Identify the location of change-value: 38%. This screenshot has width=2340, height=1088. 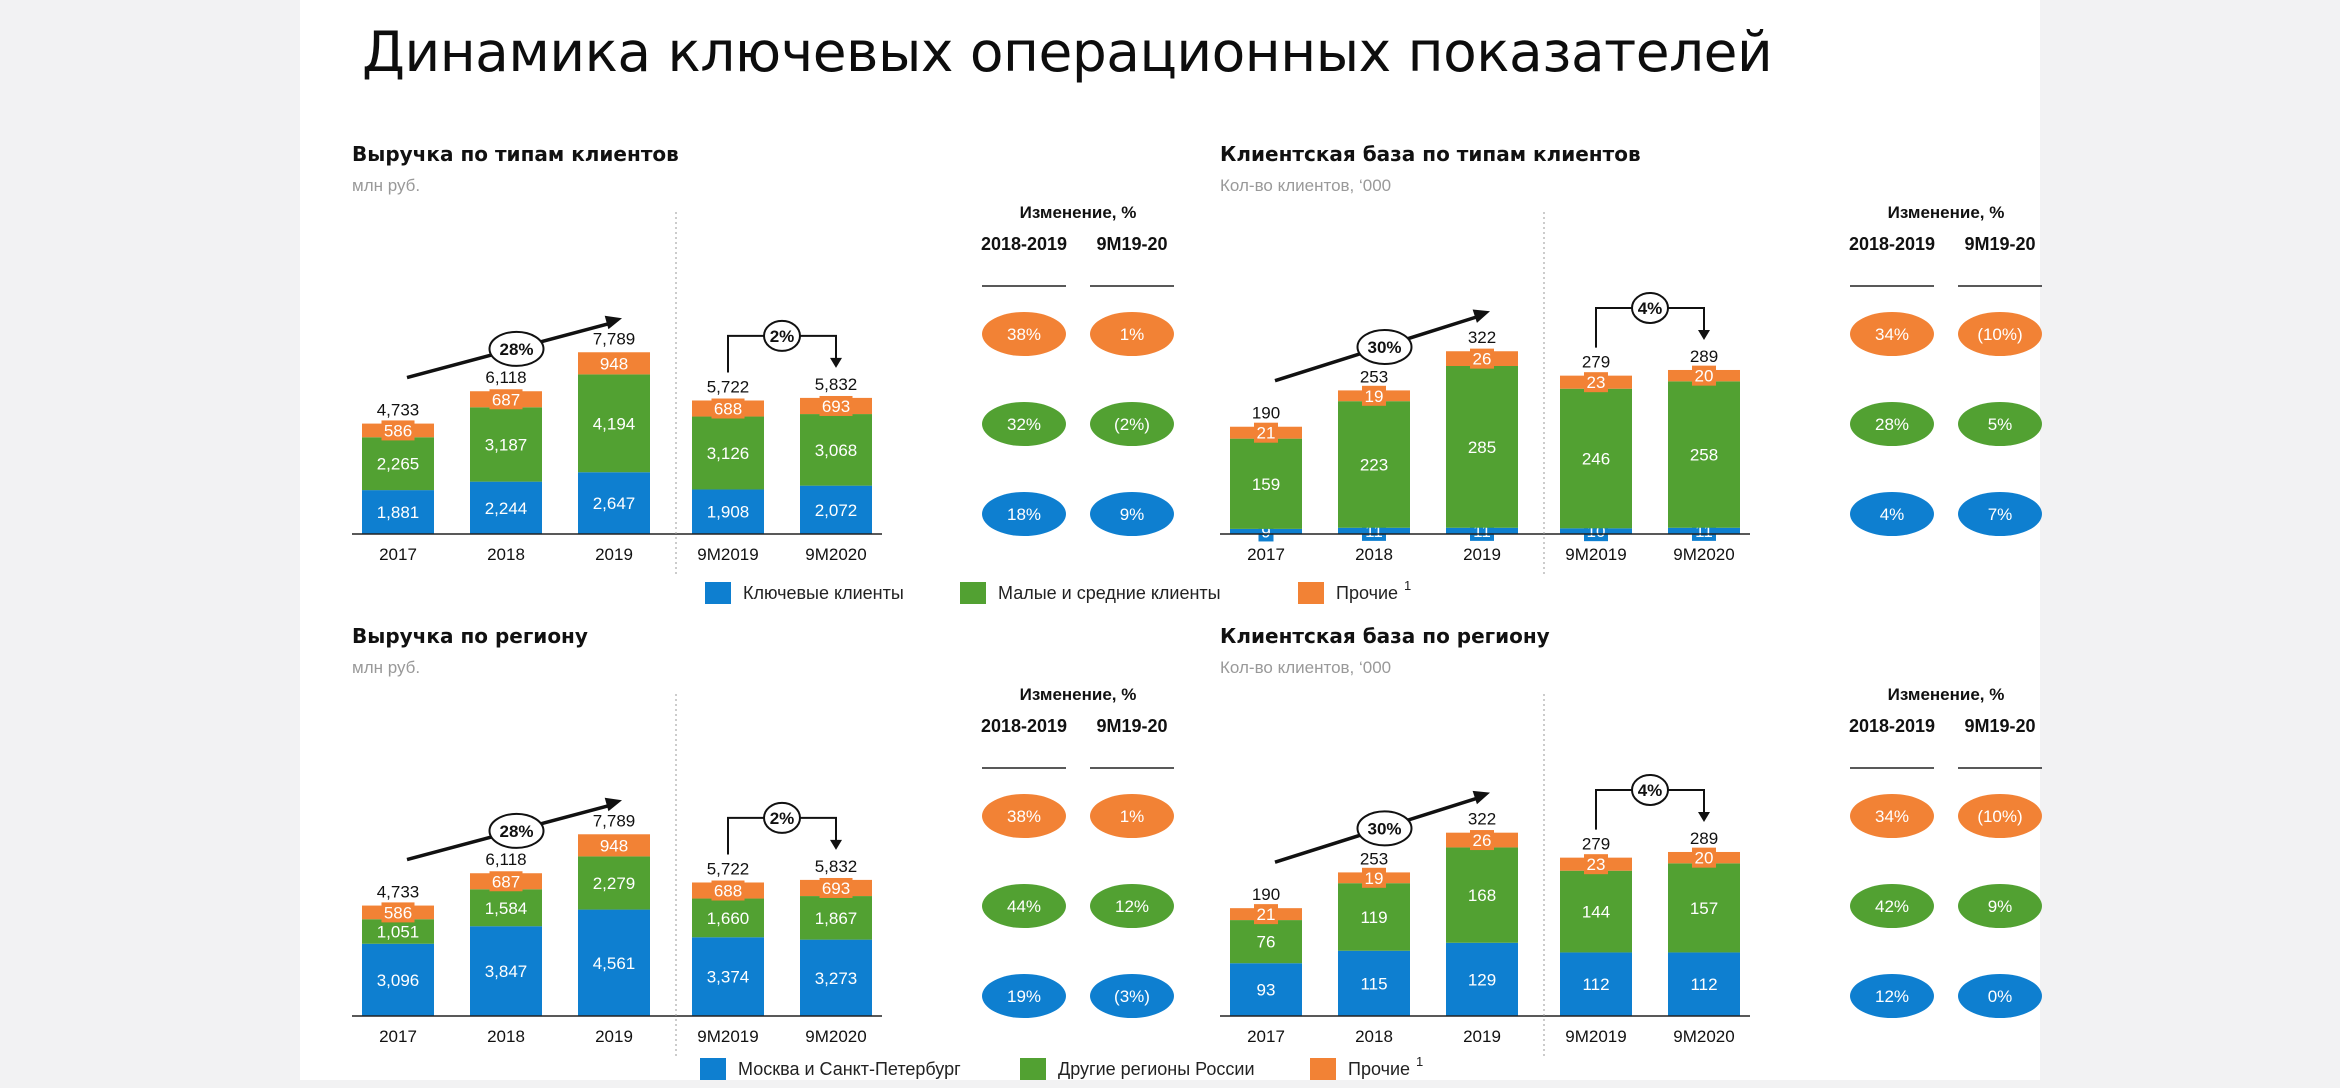
(1024, 334).